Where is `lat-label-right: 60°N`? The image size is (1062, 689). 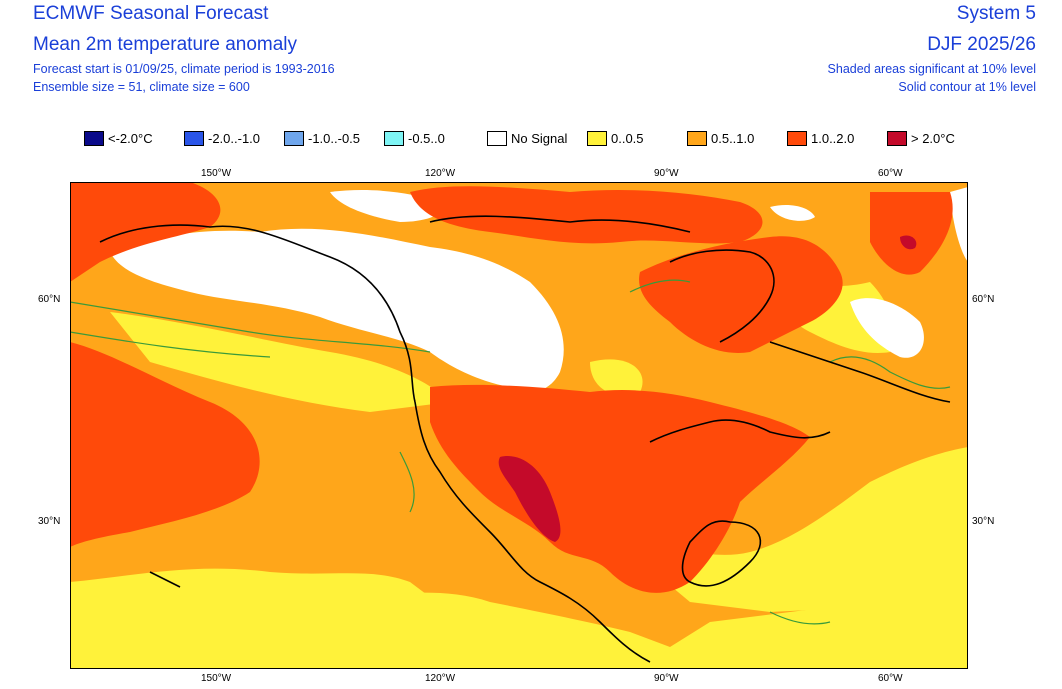
lat-label-right: 60°N is located at coordinates (983, 299).